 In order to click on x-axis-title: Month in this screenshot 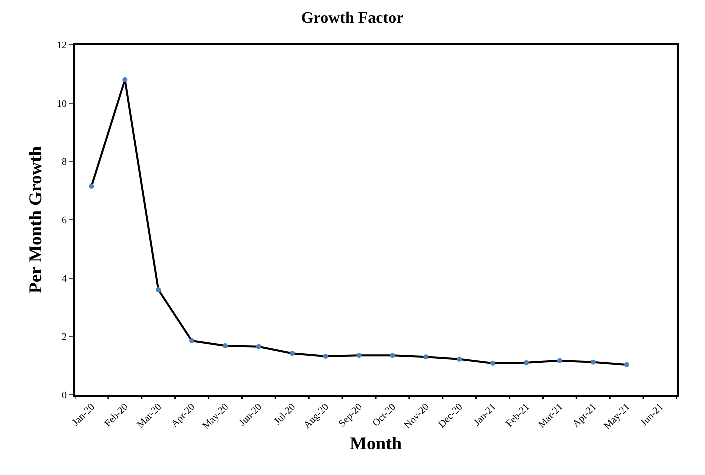, I will do `click(376, 444)`.